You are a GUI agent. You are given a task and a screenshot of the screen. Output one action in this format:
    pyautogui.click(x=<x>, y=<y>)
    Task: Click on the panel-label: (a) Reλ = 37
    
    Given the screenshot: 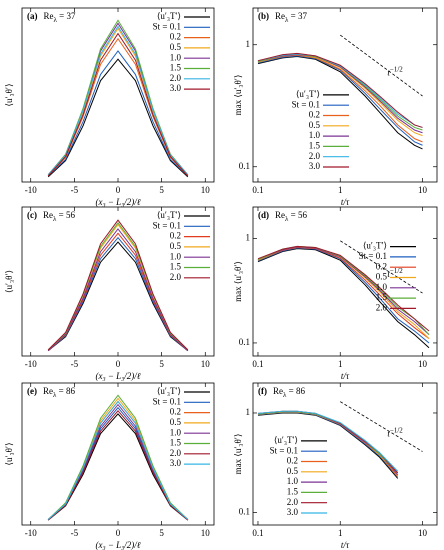 What is the action you would take?
    pyautogui.click(x=51, y=17)
    